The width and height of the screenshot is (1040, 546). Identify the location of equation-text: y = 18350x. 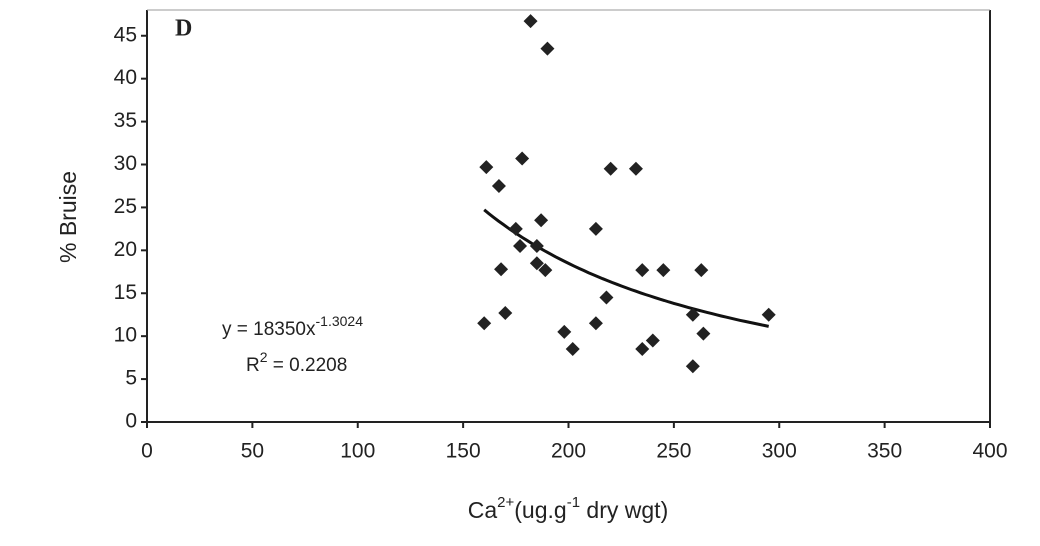
(269, 329).